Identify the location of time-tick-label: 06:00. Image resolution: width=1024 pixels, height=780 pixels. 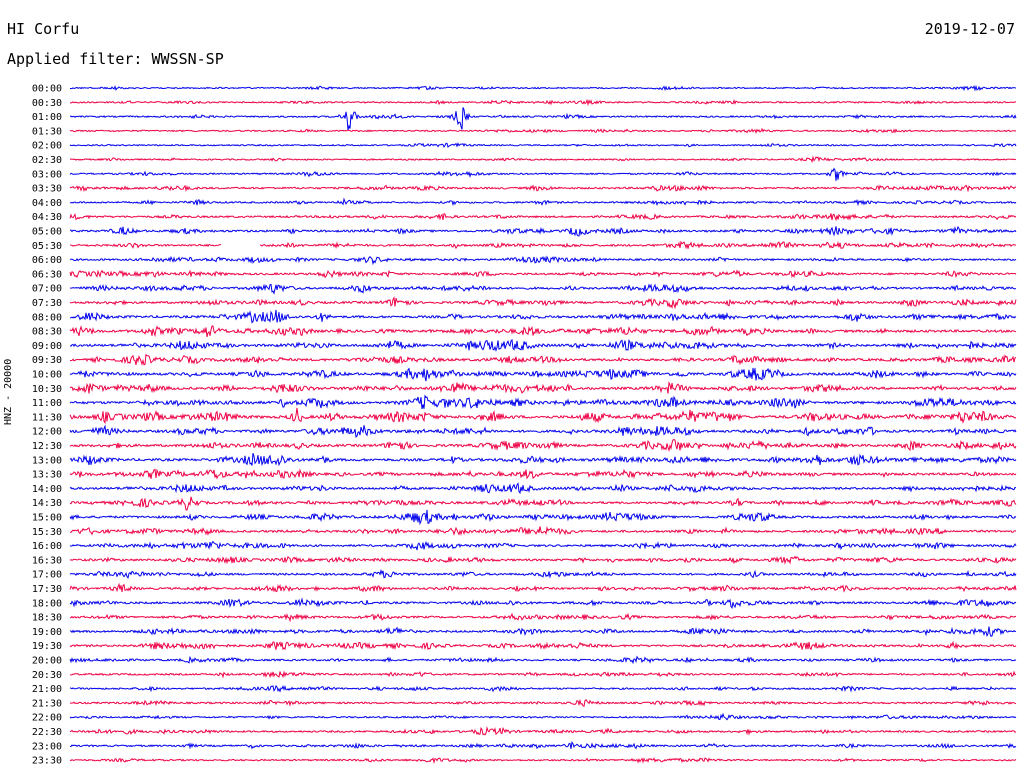
(47, 260).